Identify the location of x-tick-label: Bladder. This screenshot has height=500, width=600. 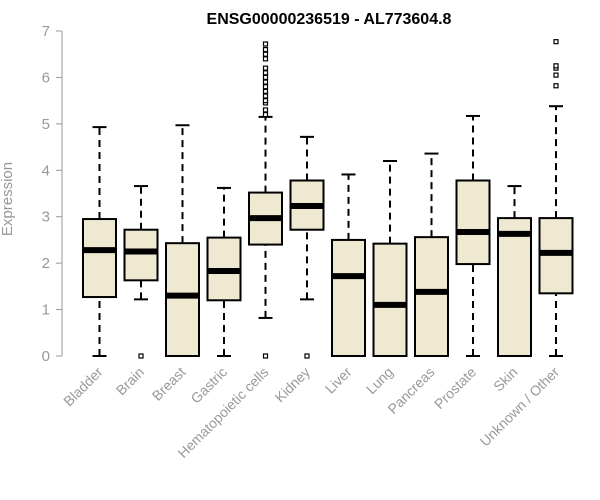
(83, 387).